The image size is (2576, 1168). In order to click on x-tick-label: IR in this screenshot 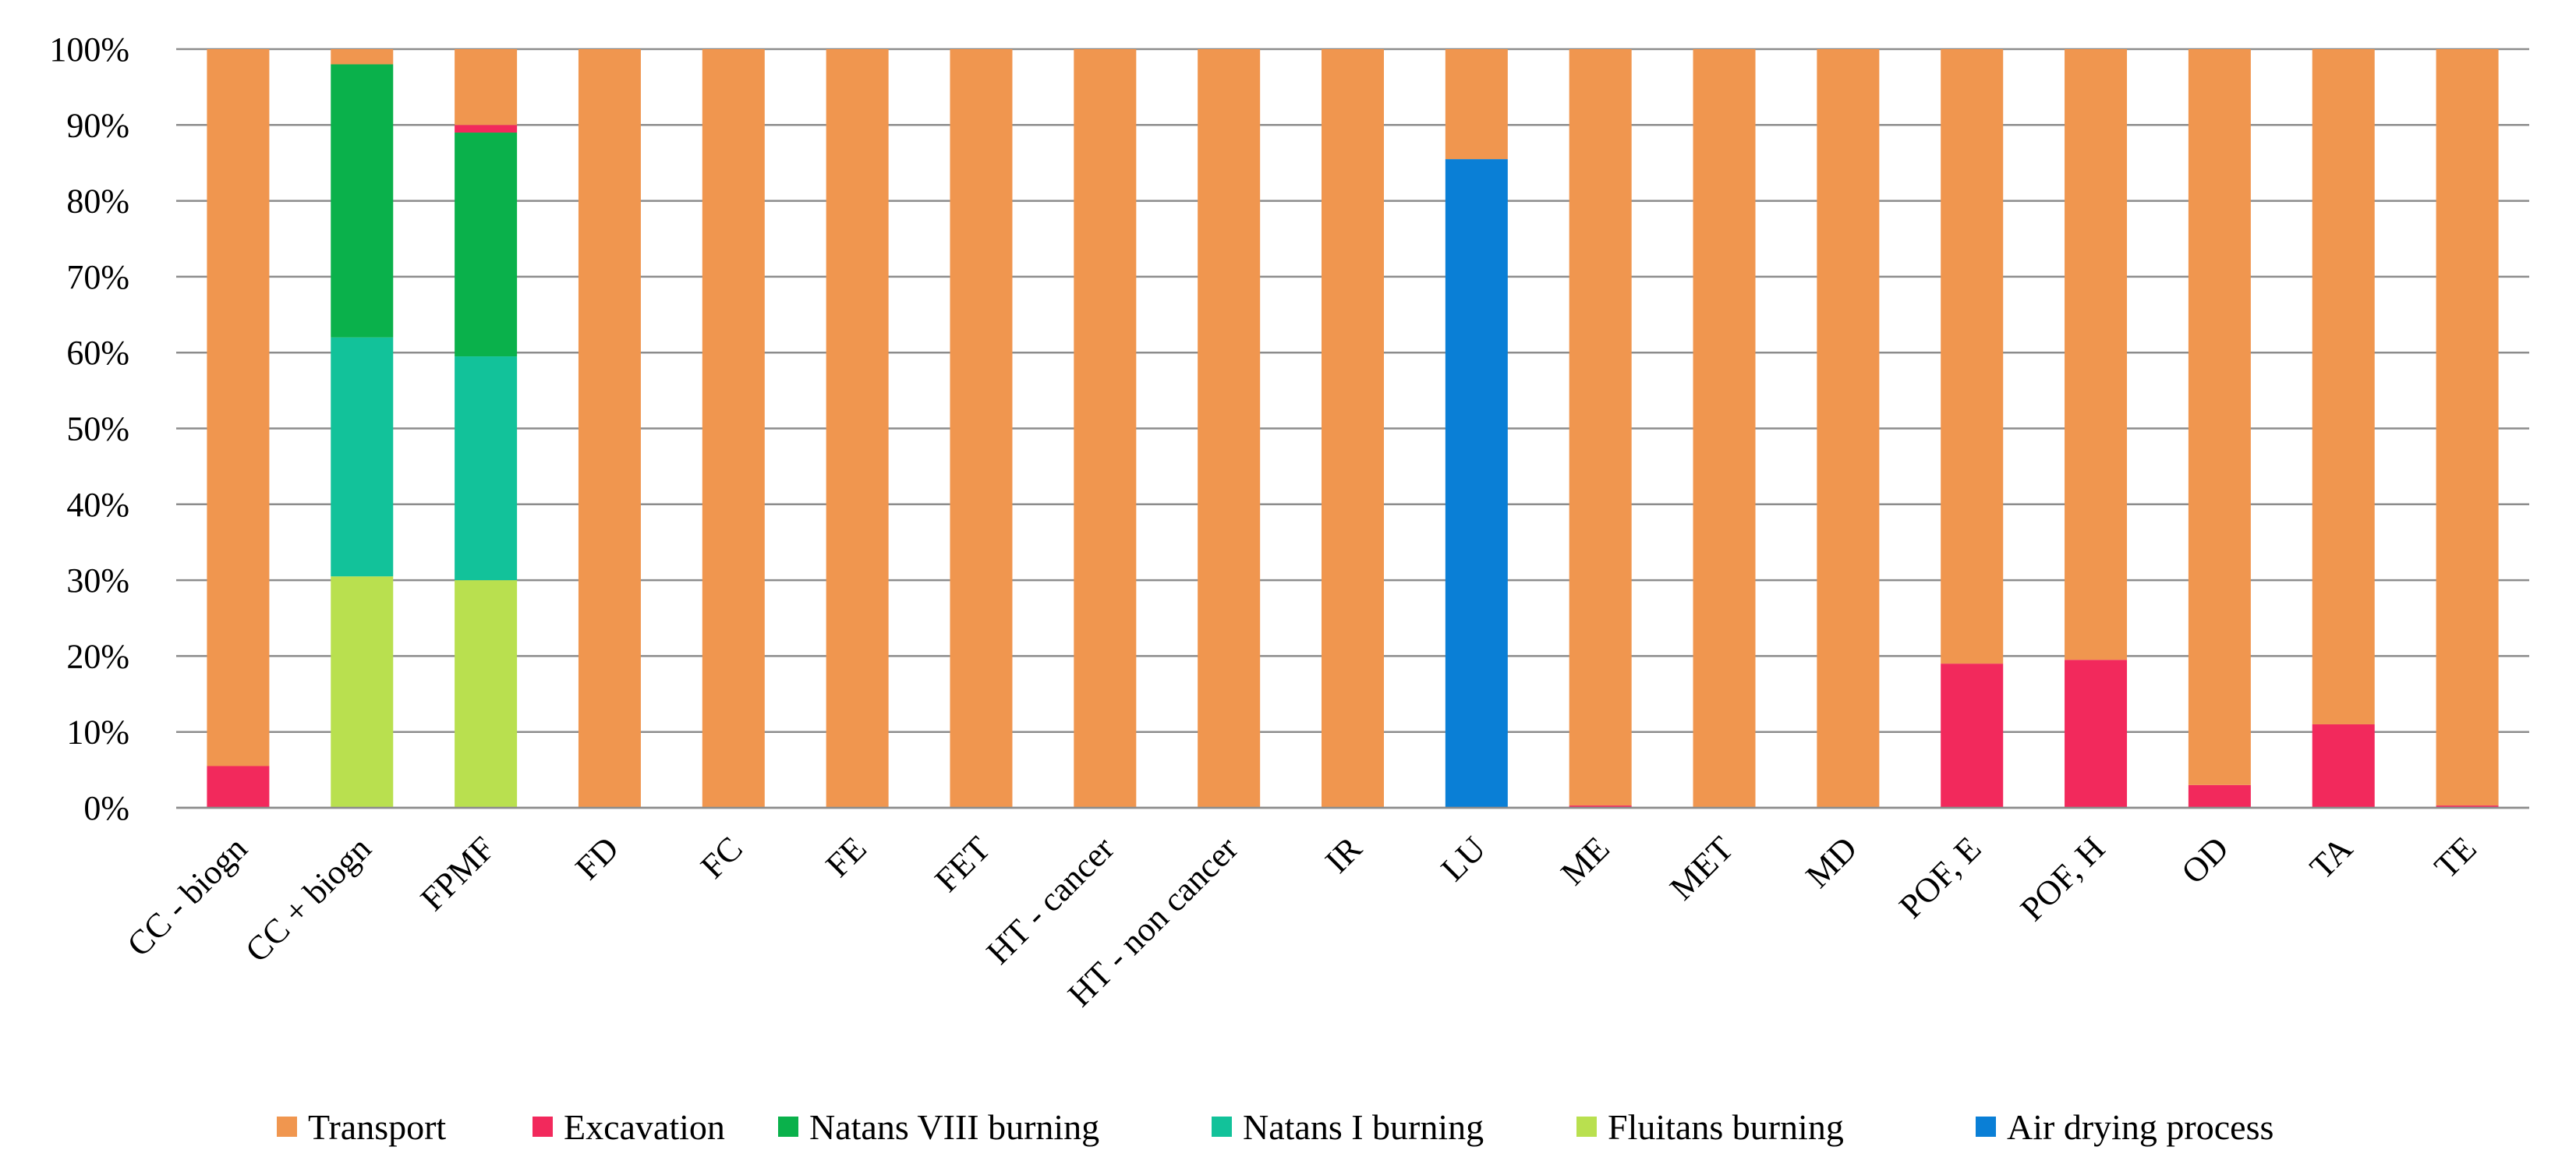, I will do `click(1343, 854)`.